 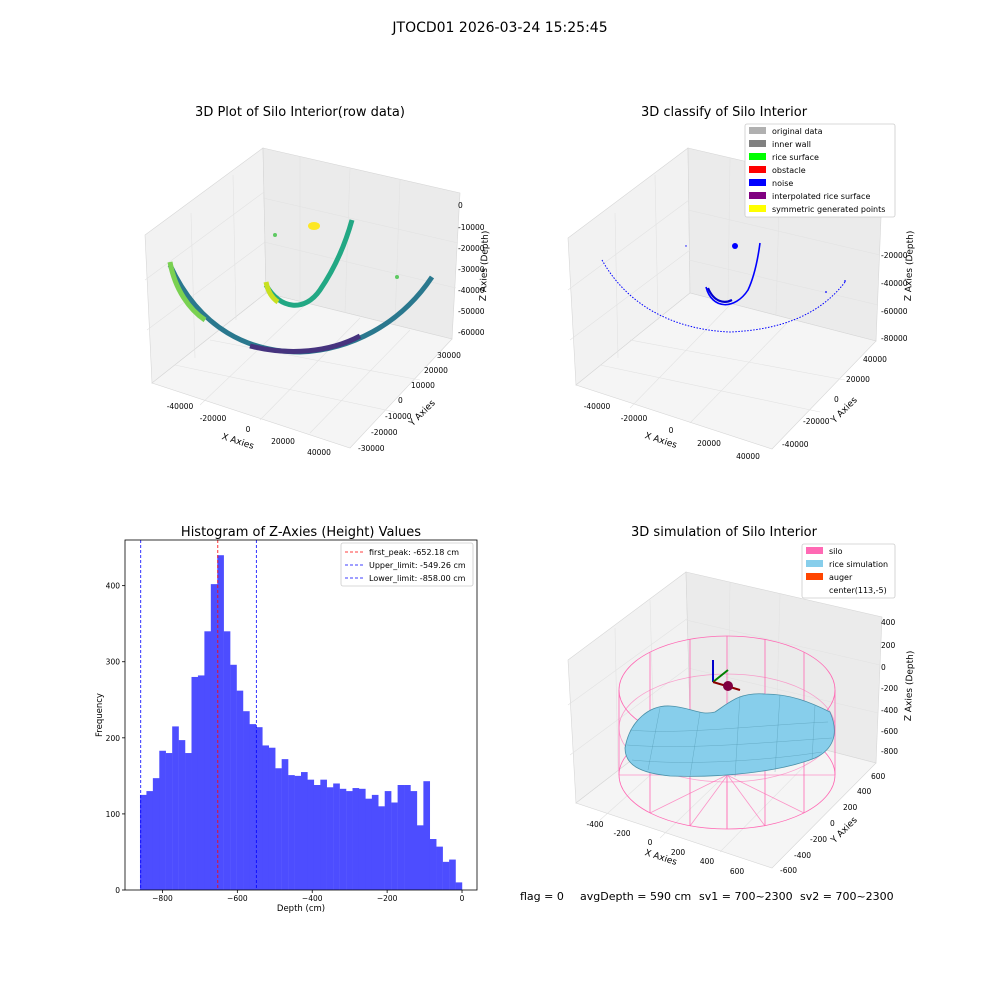 I want to click on classify-legend-box, so click(x=820, y=170).